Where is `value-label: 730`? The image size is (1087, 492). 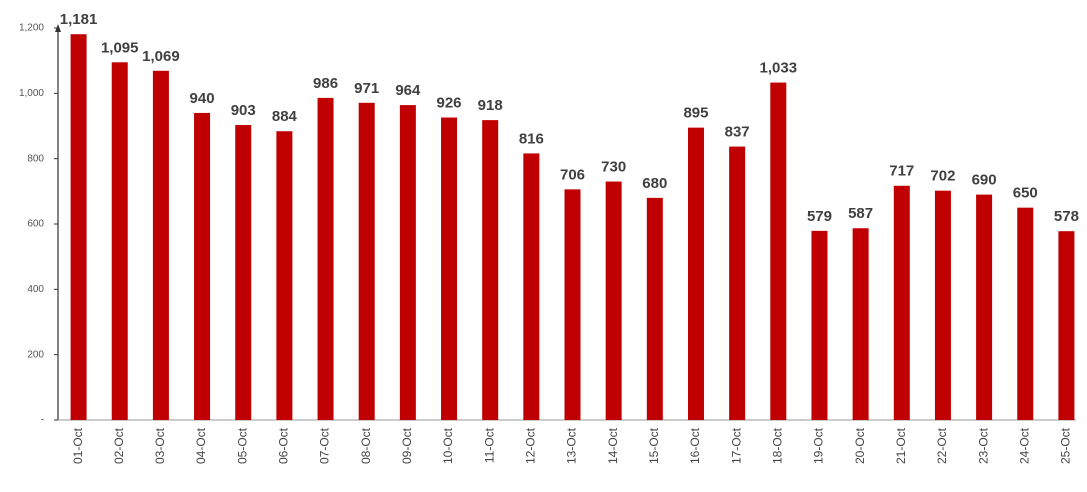
value-label: 730 is located at coordinates (613, 167).